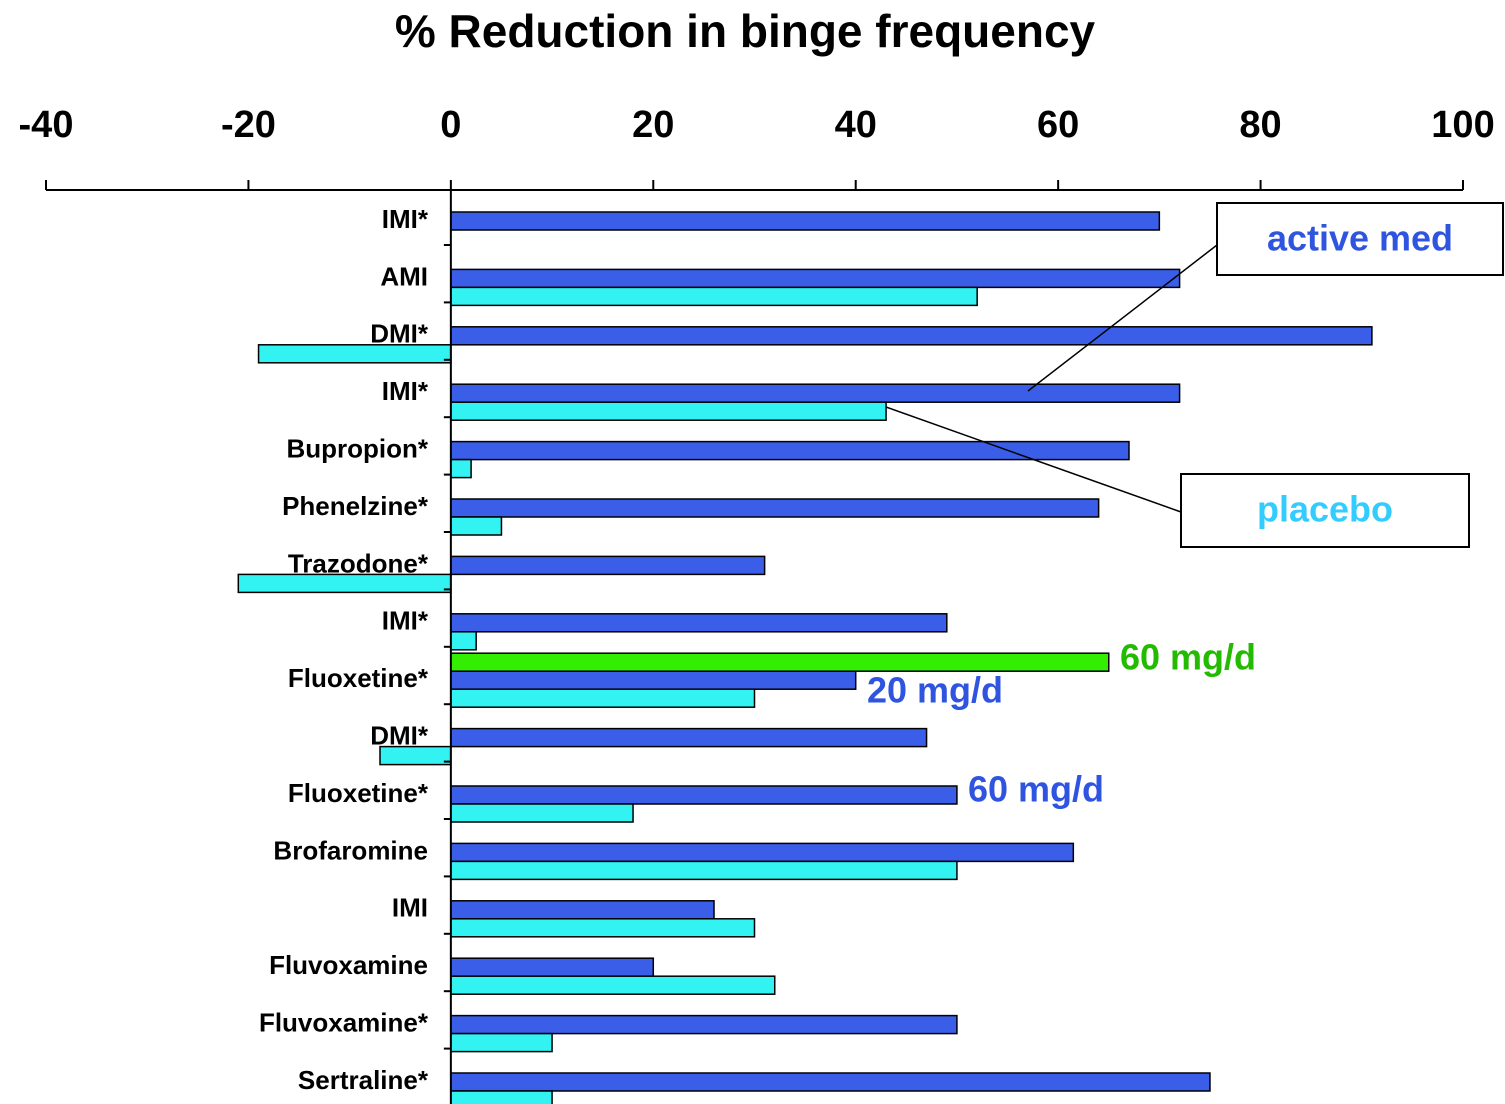  I want to click on chart-title: % Reduction in binge frequency, so click(745, 31).